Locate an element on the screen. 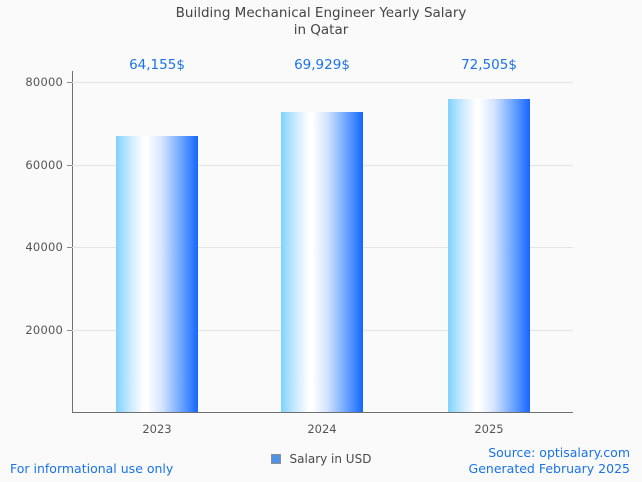 This screenshot has height=482, width=642. bar-2023 is located at coordinates (157, 274).